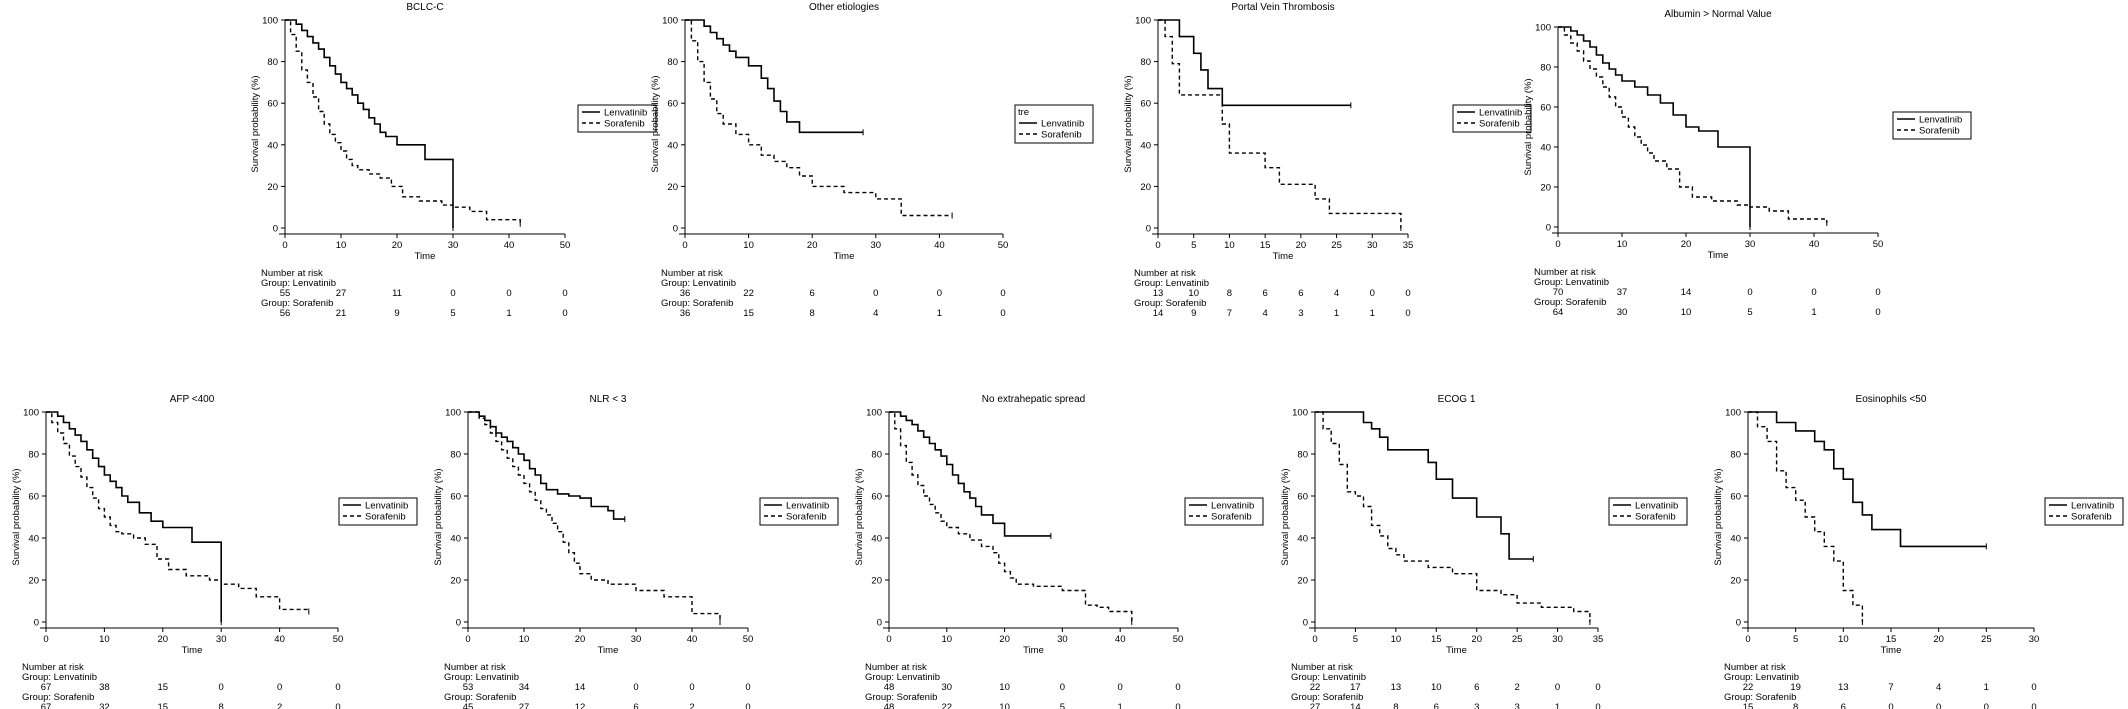 This screenshot has width=2128, height=709. I want to click on risk-title: Number at risk, so click(896, 667).